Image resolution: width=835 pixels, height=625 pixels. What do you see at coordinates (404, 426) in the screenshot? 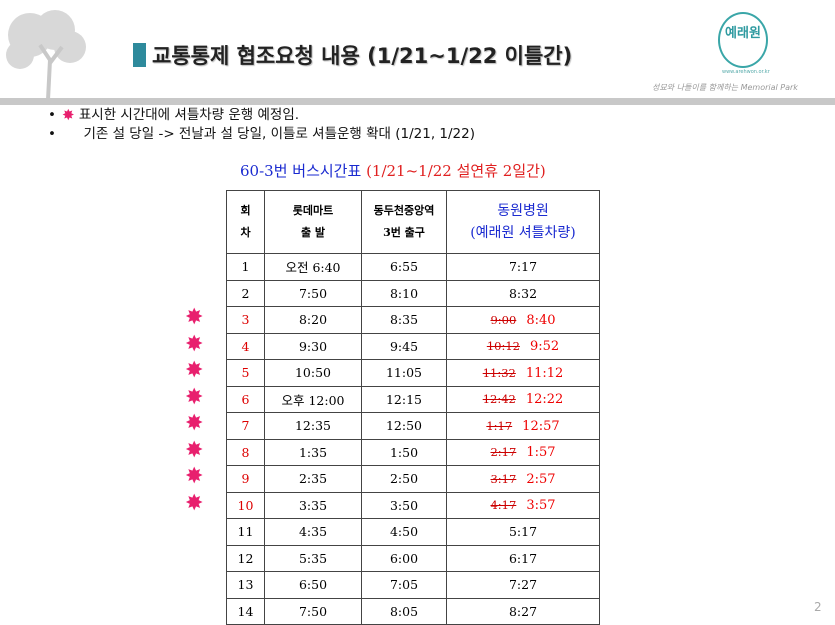
I see `station-time: 12:50` at bounding box center [404, 426].